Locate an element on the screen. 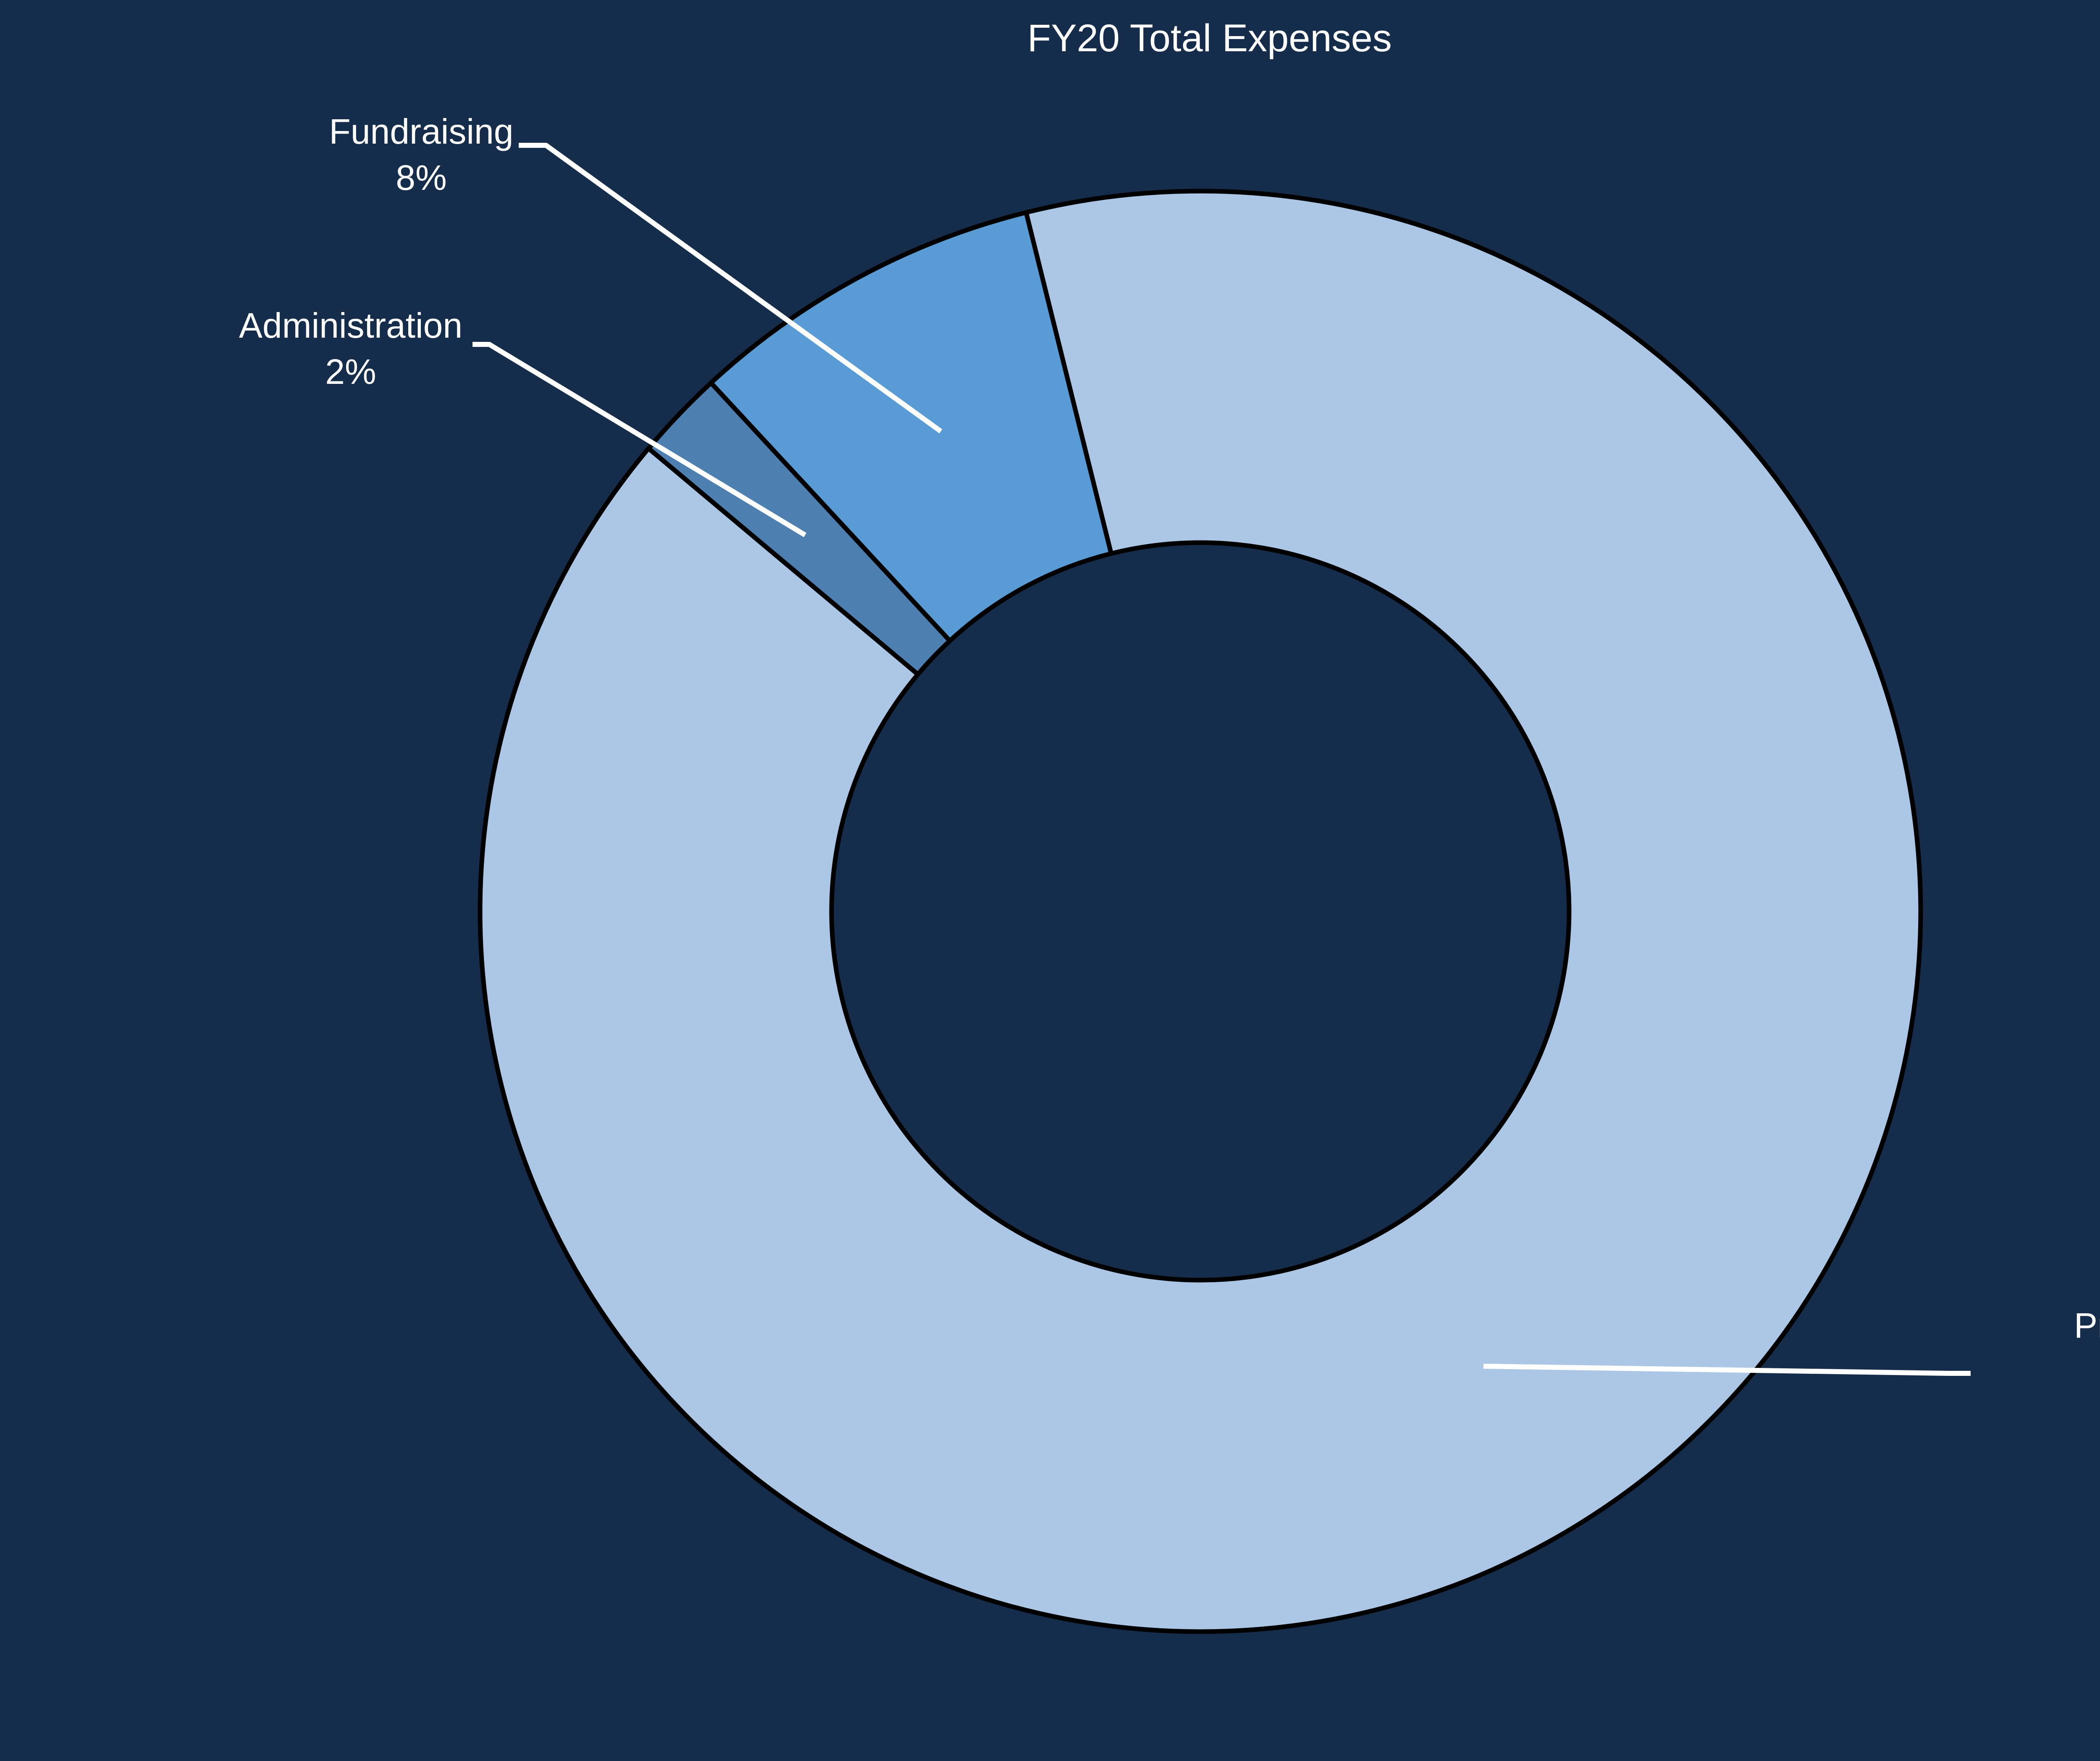  administration-label: Administration is located at coordinates (350, 325).